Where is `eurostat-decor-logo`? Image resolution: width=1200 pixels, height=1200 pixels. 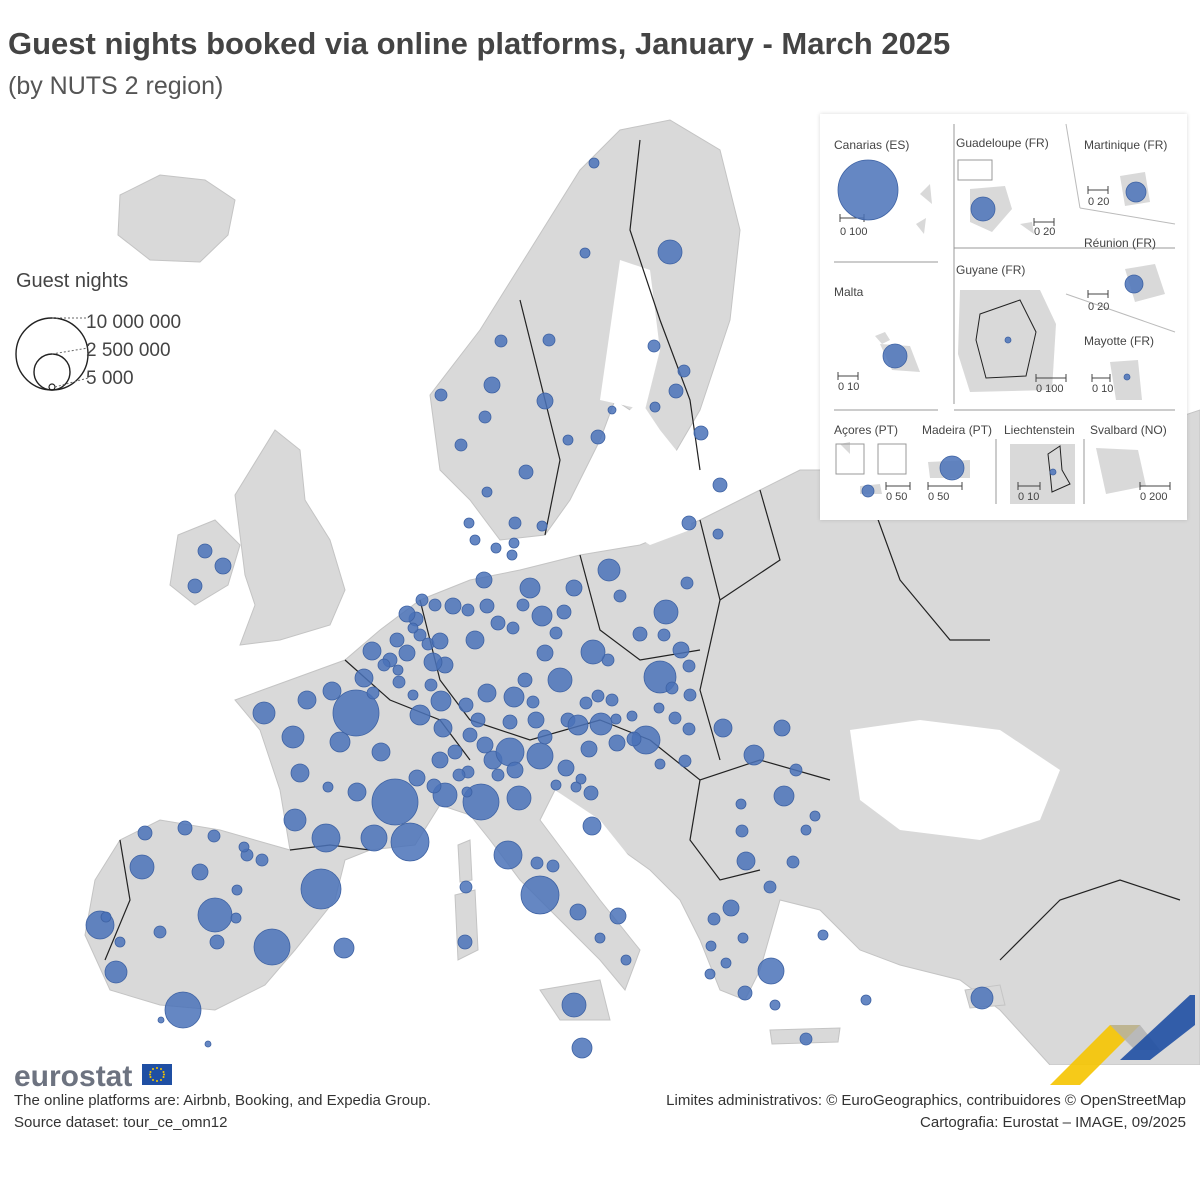 eurostat-decor-logo is located at coordinates (1122, 1040).